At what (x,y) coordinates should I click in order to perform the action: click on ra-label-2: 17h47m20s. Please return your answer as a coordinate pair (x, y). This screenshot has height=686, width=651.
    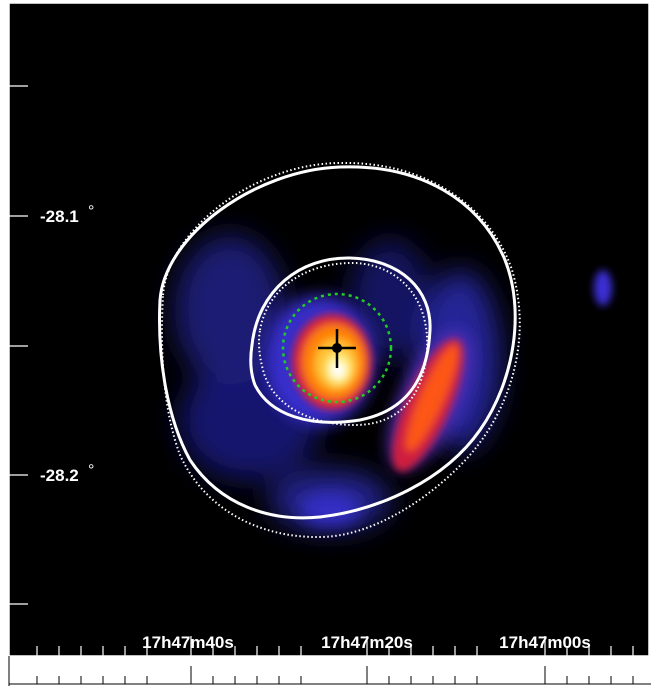
    Looking at the image, I should click on (367, 642).